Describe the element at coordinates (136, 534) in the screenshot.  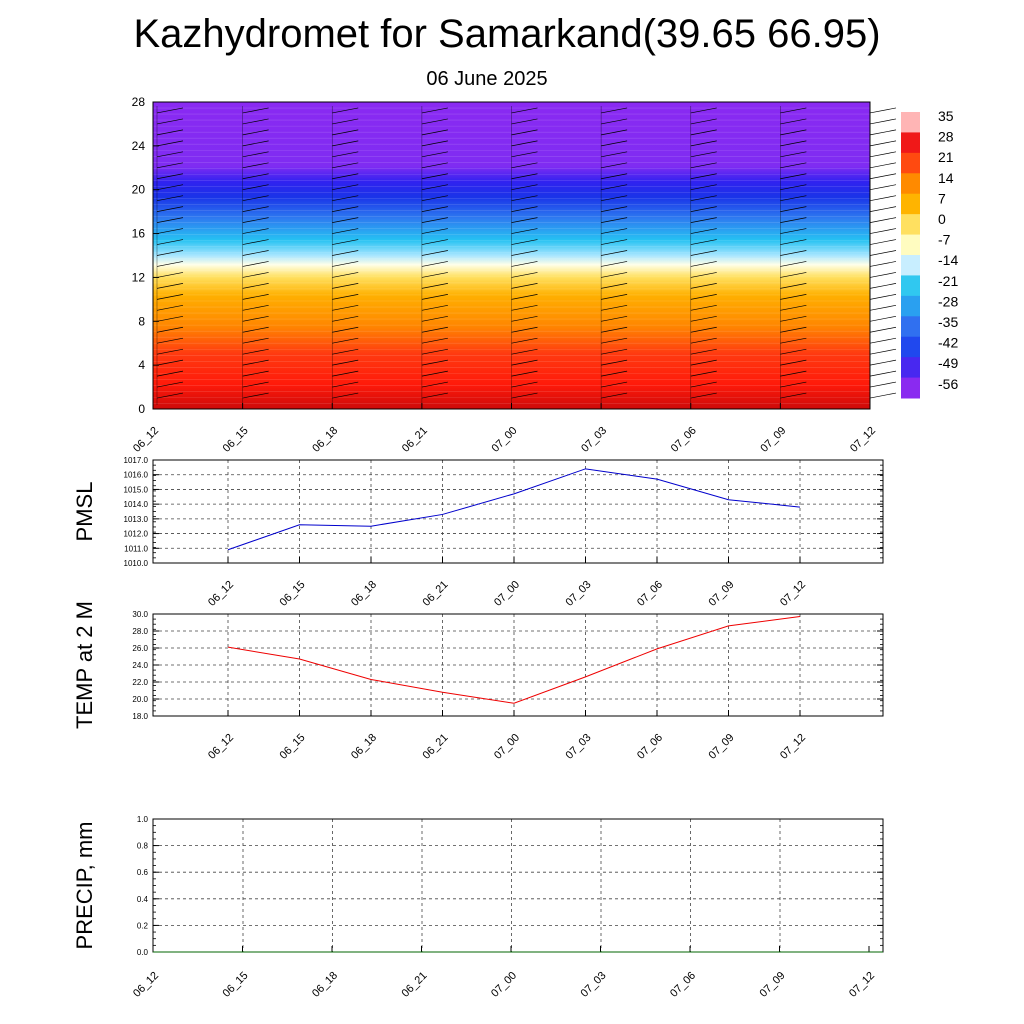
I see `pmsl-ytick-label: 1012.0` at that location.